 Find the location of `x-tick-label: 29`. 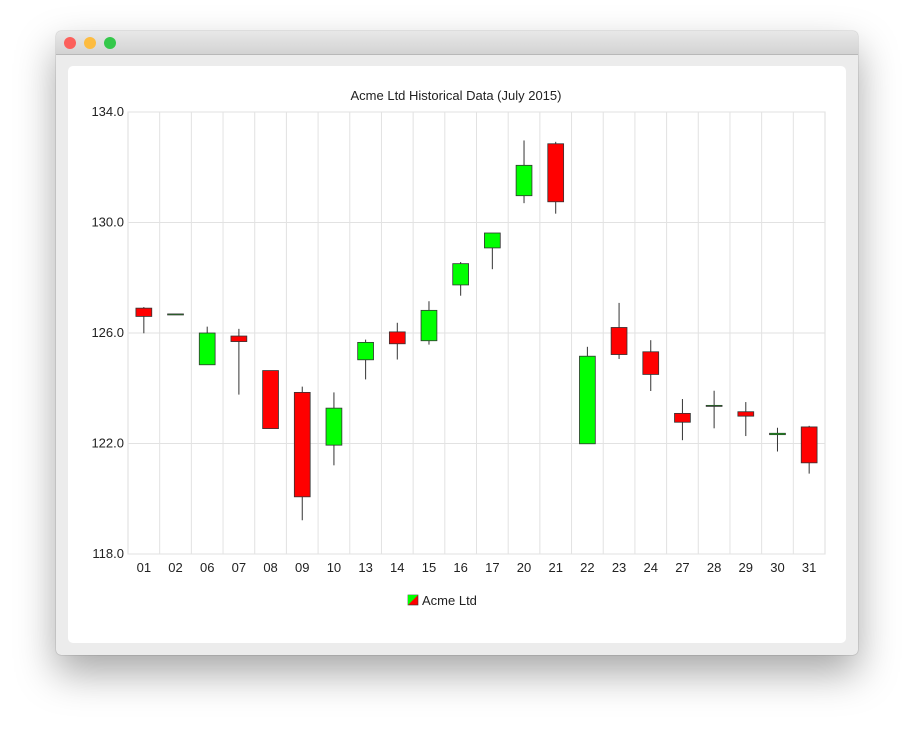

x-tick-label: 29 is located at coordinates (746, 567).